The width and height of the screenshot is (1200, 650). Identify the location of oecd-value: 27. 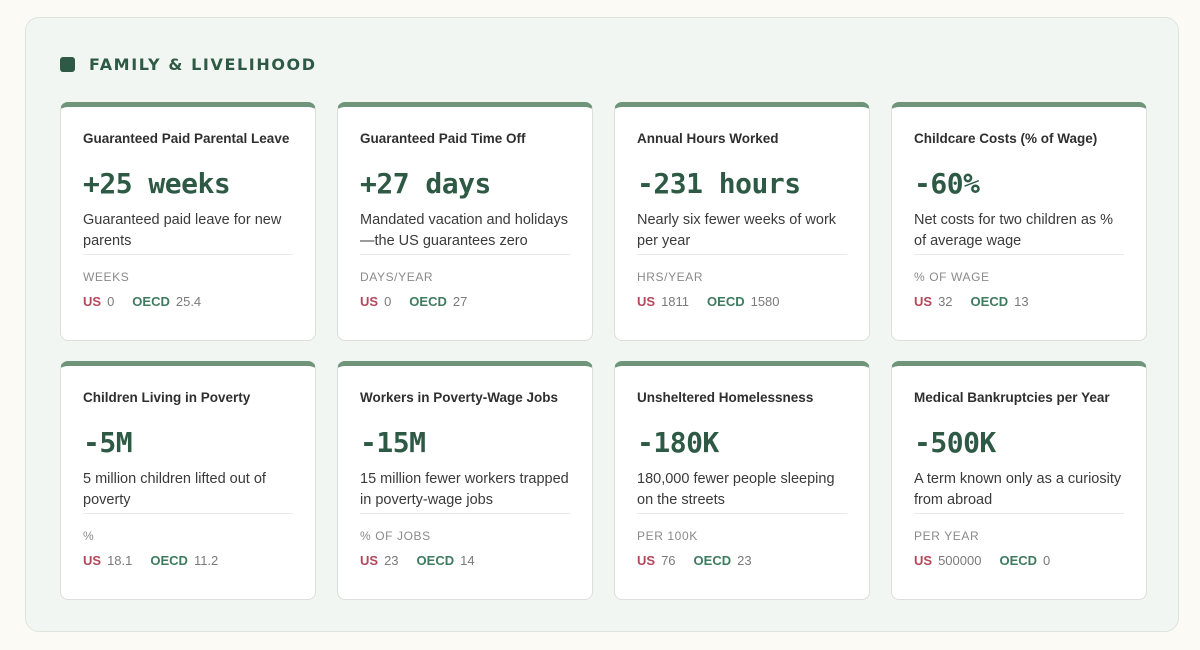
(460, 301).